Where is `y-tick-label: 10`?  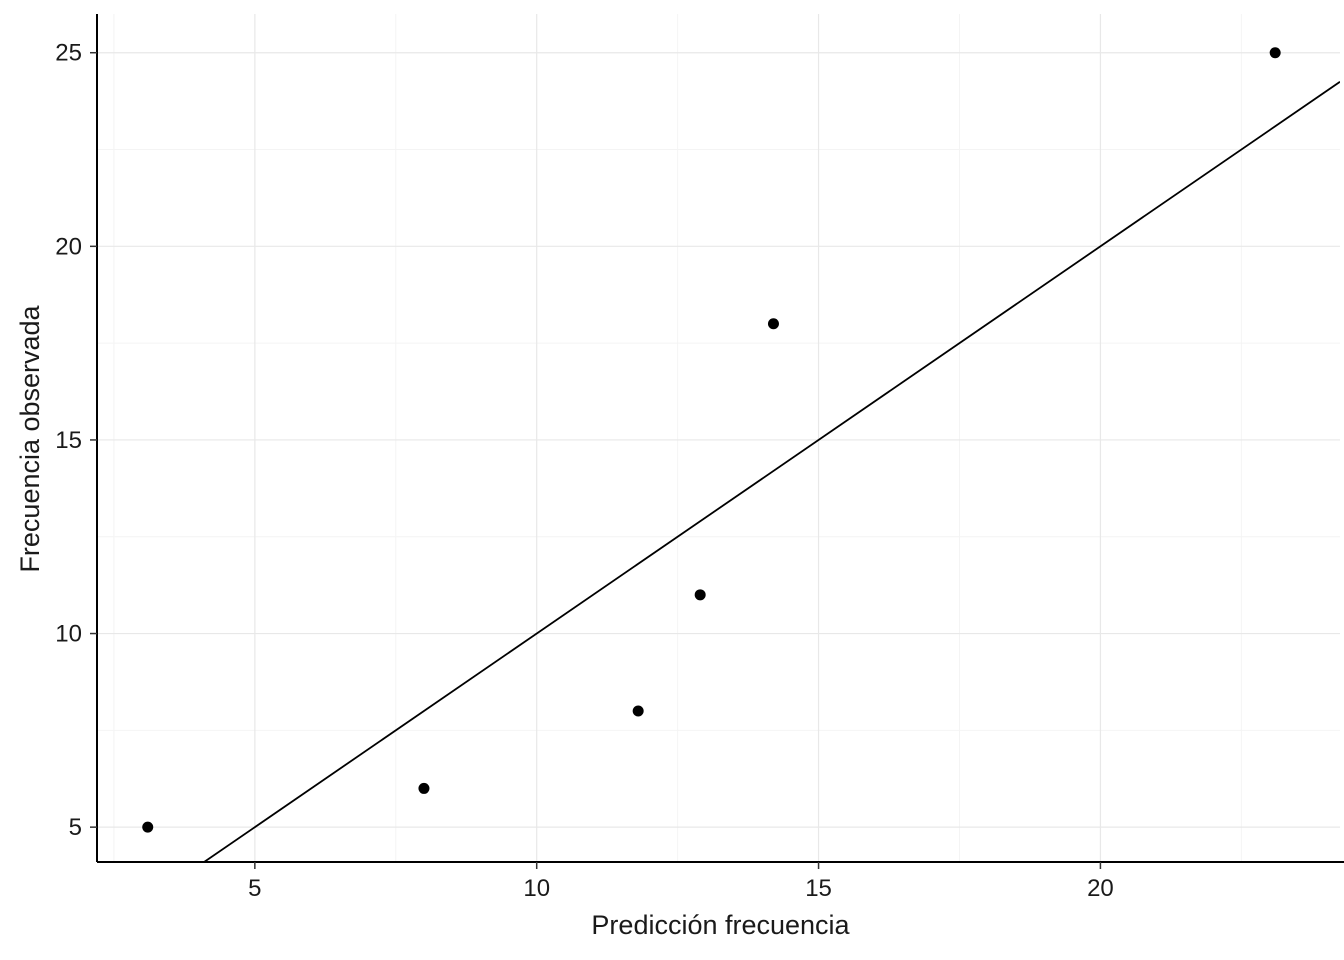 y-tick-label: 10 is located at coordinates (68, 634).